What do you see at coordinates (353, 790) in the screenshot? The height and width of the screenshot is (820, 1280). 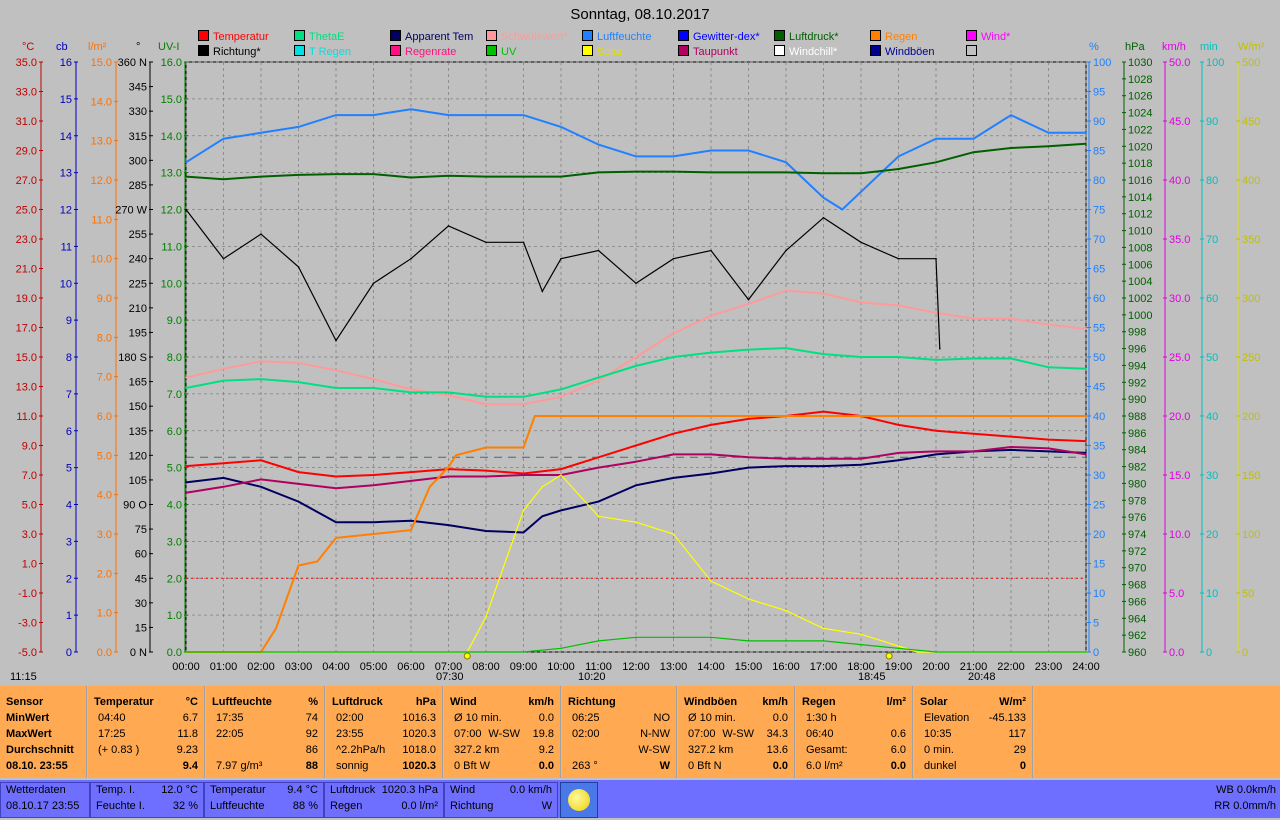 I see `footer-press-label: Luftdruck` at bounding box center [353, 790].